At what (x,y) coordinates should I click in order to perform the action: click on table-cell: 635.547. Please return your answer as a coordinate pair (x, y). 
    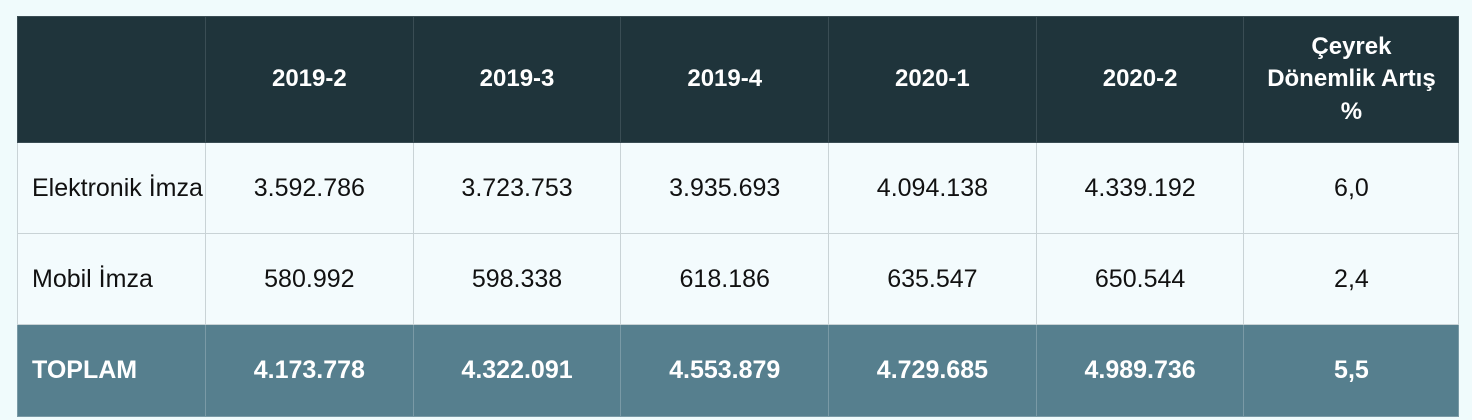
    Looking at the image, I should click on (932, 279).